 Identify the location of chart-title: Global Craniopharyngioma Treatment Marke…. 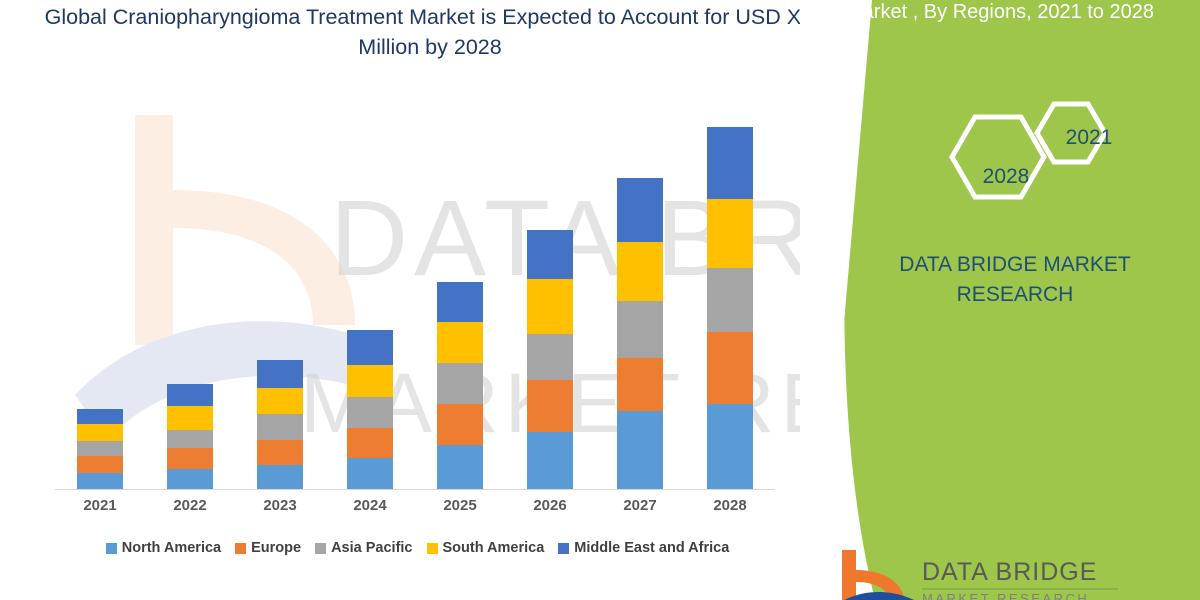
(430, 32).